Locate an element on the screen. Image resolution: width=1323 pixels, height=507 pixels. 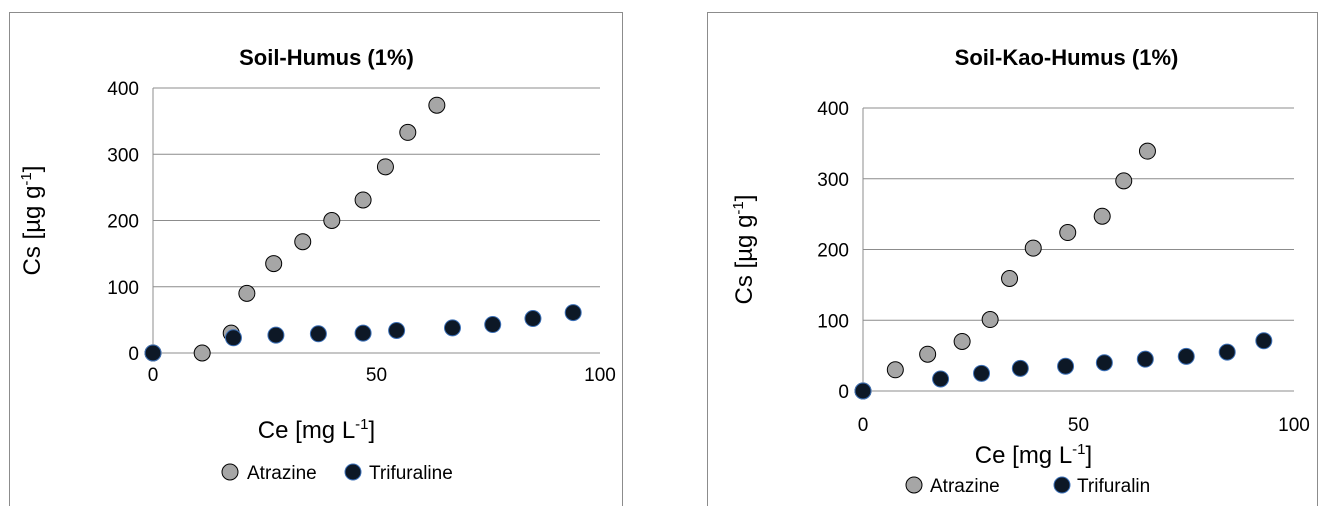
legend-label: Trifuralin is located at coordinates (1113, 486).